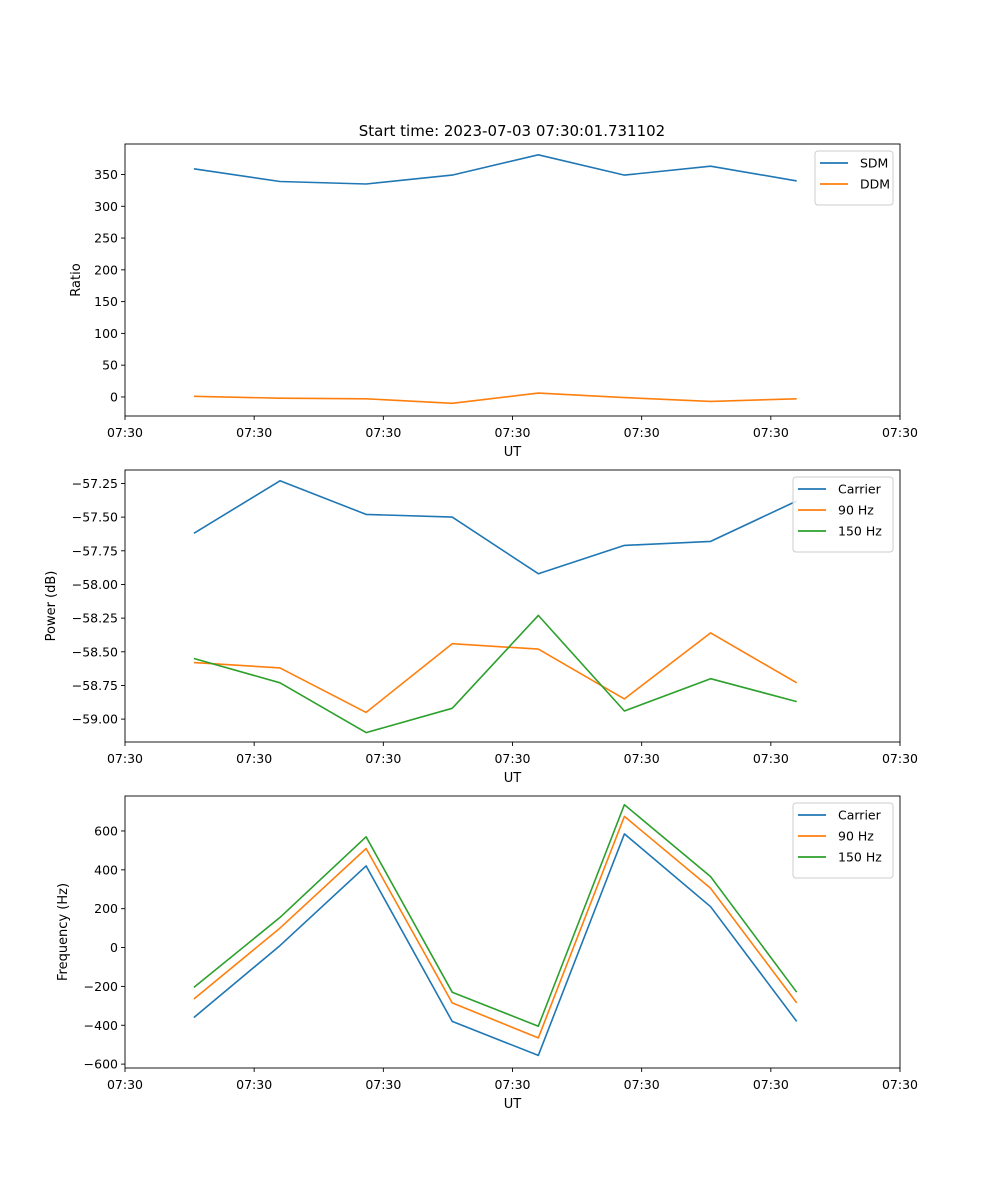 The height and width of the screenshot is (1200, 1000). Describe the element at coordinates (106, 238) in the screenshot. I see `y-tick-label: 250` at that location.